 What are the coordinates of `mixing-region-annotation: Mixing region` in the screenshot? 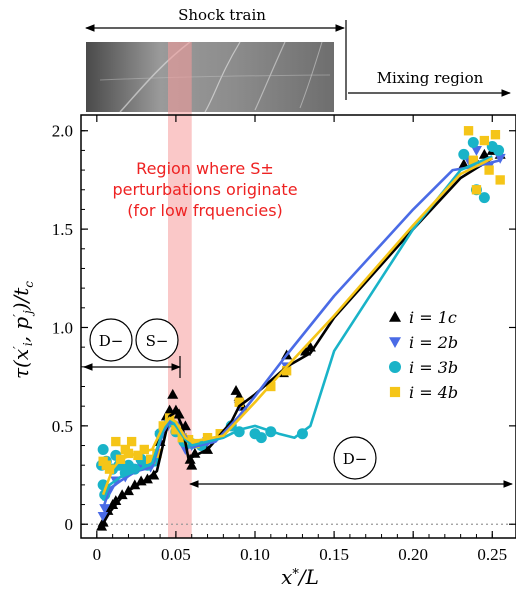 It's located at (429, 83).